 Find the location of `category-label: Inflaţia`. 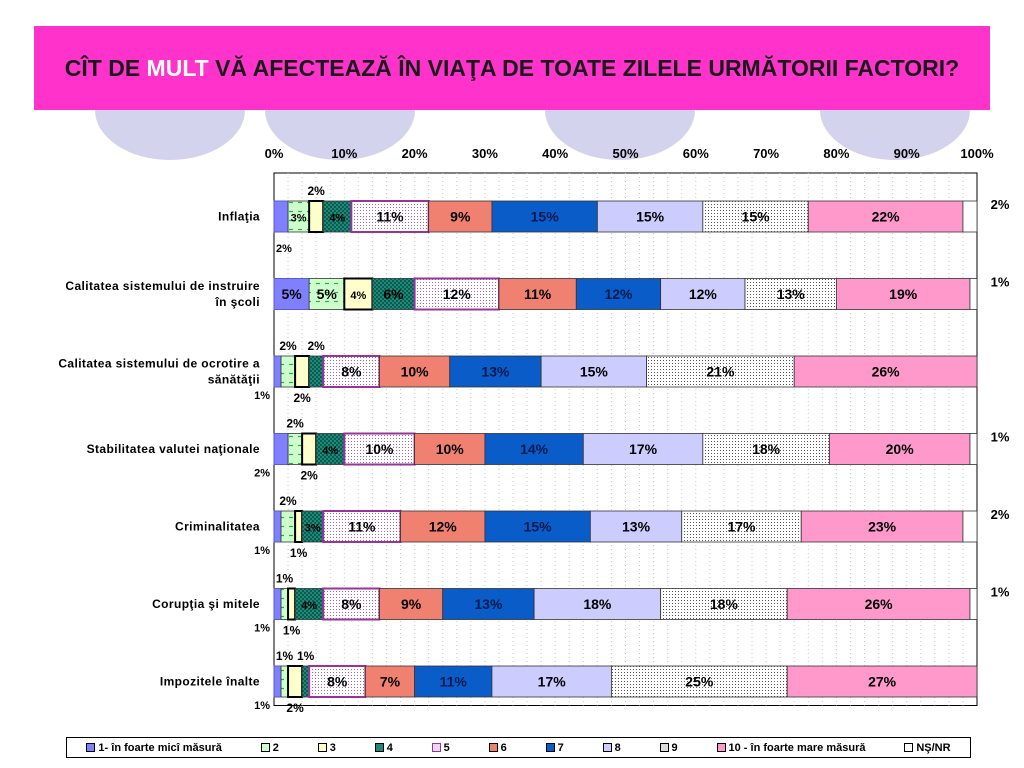

category-label: Inflaţia is located at coordinates (239, 217).